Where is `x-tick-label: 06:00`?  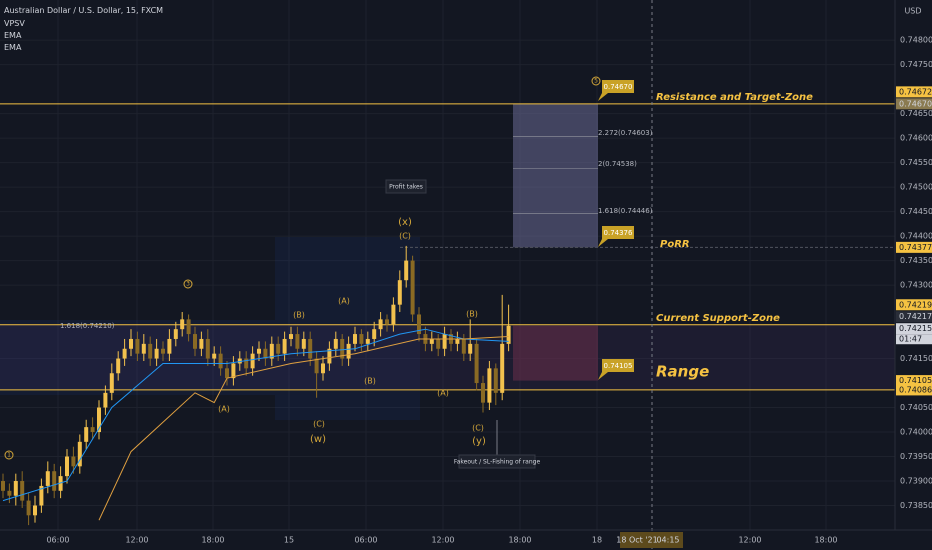 x-tick-label: 06:00 is located at coordinates (365, 540).